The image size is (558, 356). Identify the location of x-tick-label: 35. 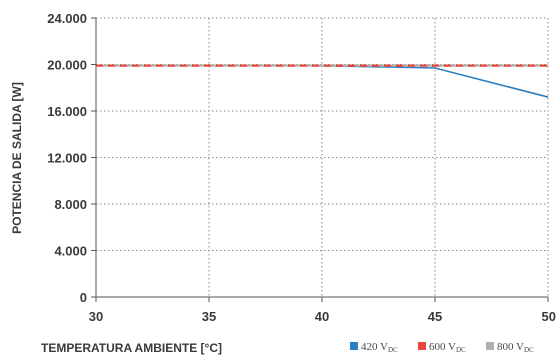
(209, 316).